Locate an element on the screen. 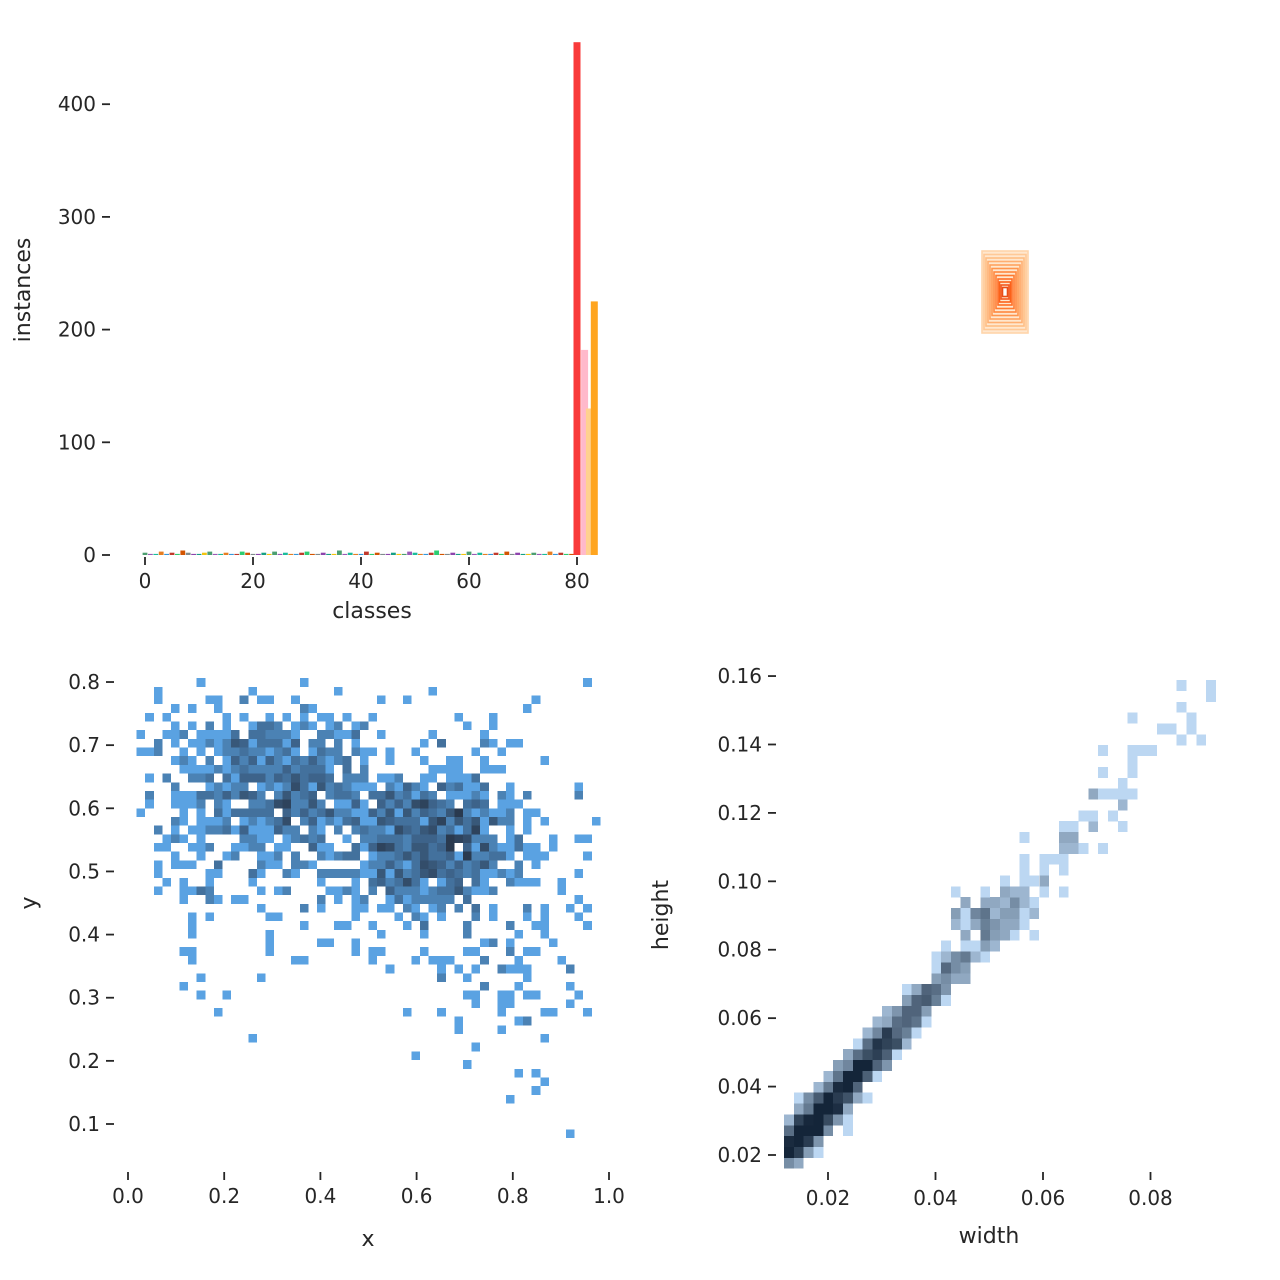 Image resolution: width=1280 pixels, height=1280 pixels. tick-label: 0 is located at coordinates (89, 555).